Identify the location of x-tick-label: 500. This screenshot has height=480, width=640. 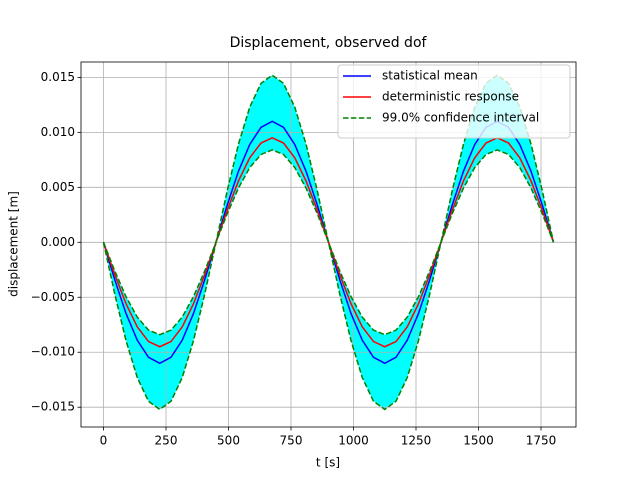
(228, 441).